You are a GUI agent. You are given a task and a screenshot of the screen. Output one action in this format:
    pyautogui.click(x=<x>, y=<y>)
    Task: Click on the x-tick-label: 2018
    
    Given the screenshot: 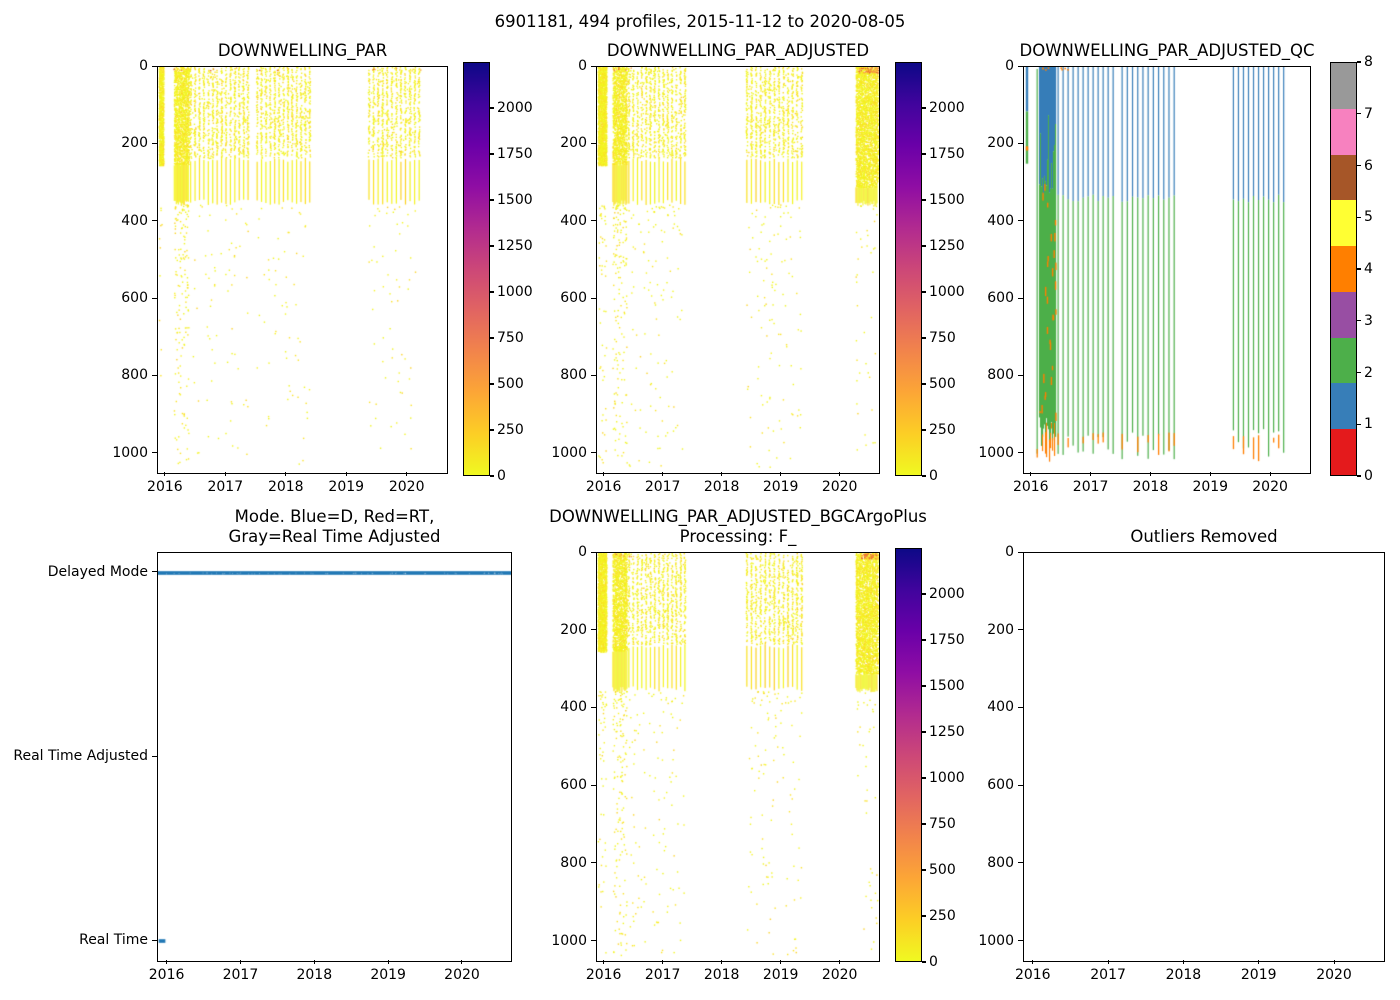 What is the action you would take?
    pyautogui.click(x=721, y=975)
    